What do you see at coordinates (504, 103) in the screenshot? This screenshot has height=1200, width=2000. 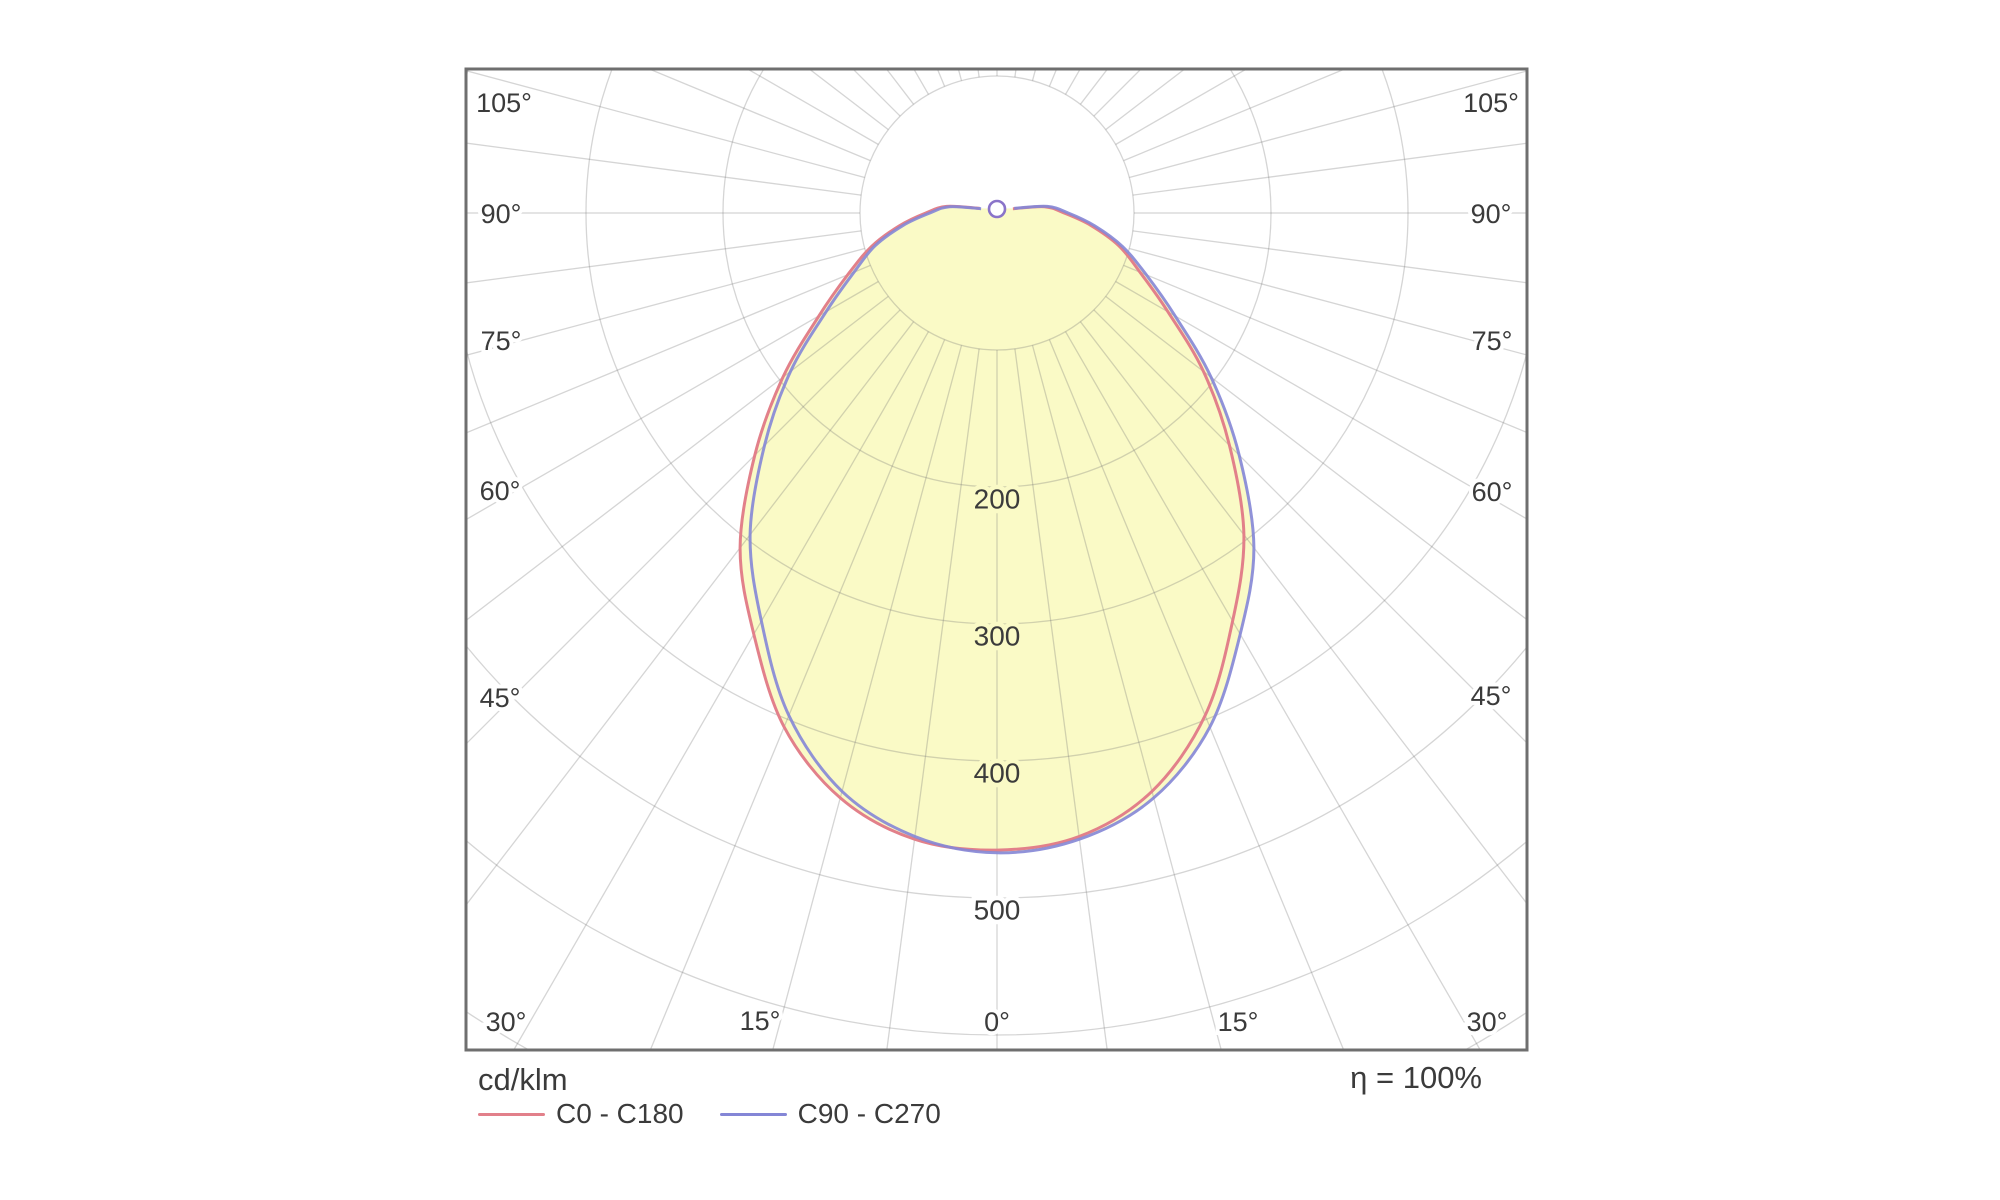 I see `angle-label-0-105: 105°` at bounding box center [504, 103].